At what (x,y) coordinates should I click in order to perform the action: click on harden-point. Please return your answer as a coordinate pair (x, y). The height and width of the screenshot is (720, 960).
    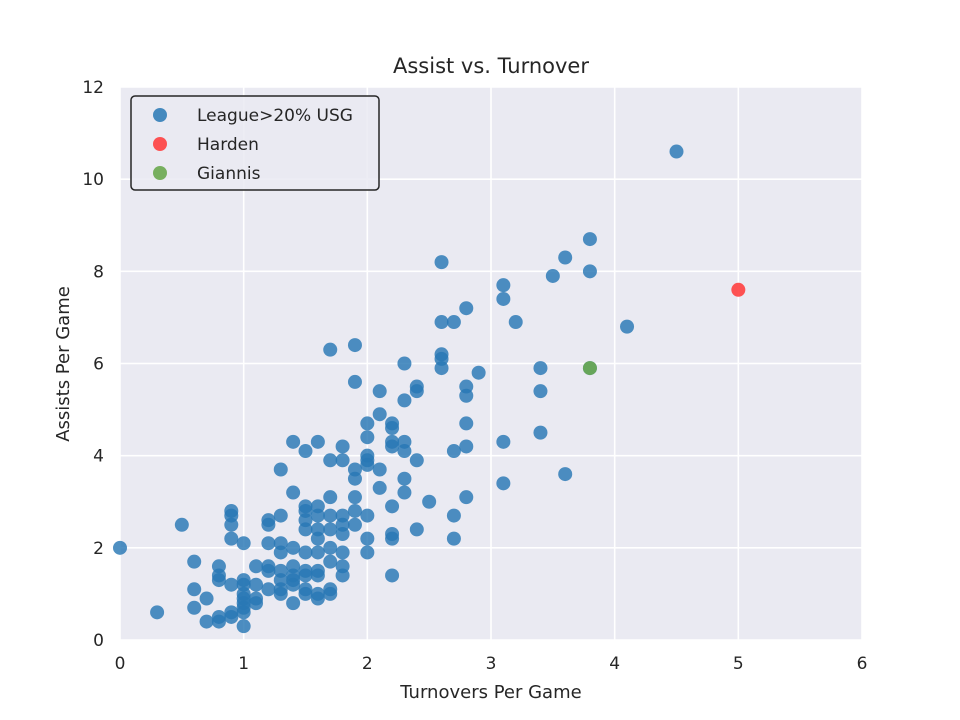
    Looking at the image, I should click on (738, 289).